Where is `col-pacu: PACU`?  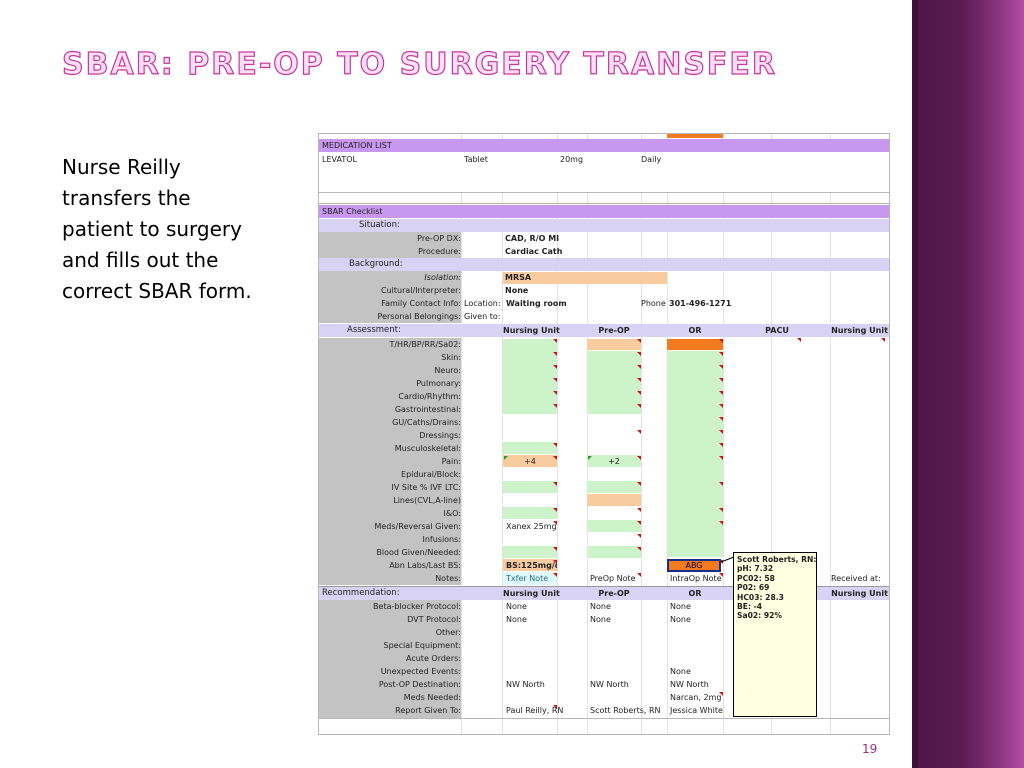 col-pacu: PACU is located at coordinates (777, 330).